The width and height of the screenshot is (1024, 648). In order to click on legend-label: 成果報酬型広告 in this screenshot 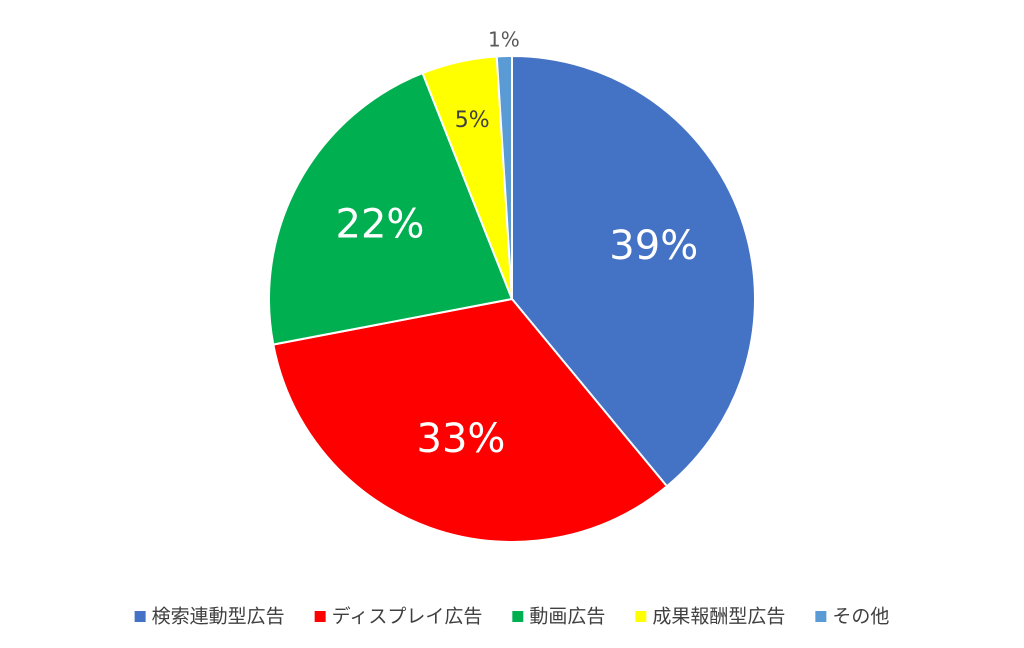, I will do `click(718, 617)`.